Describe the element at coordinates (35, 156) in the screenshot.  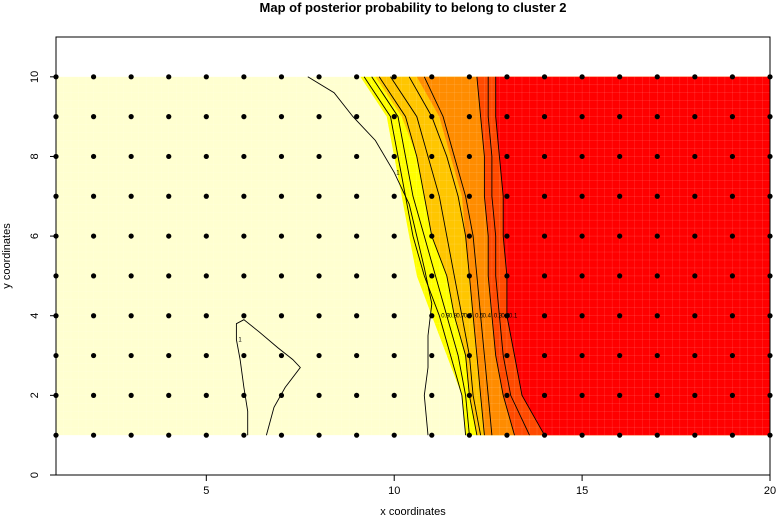
I see `y-tick-label: 8` at that location.